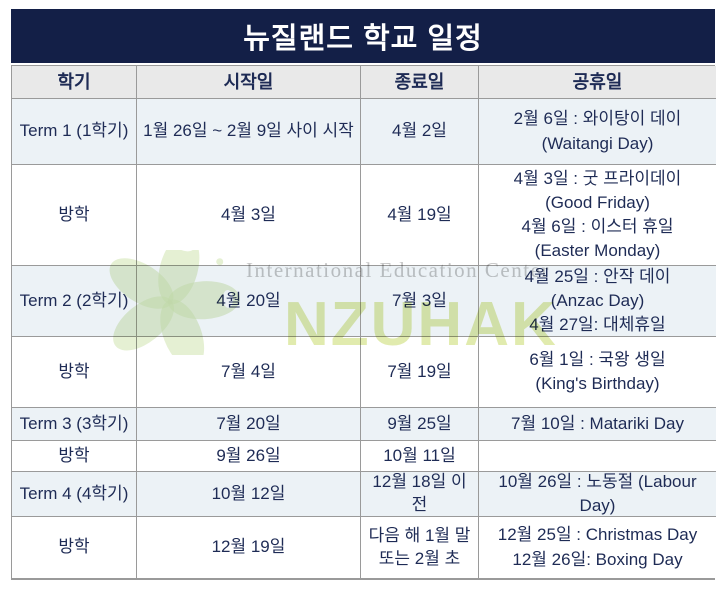  What do you see at coordinates (597, 456) in the screenshot?
I see `holiday-cell` at bounding box center [597, 456].